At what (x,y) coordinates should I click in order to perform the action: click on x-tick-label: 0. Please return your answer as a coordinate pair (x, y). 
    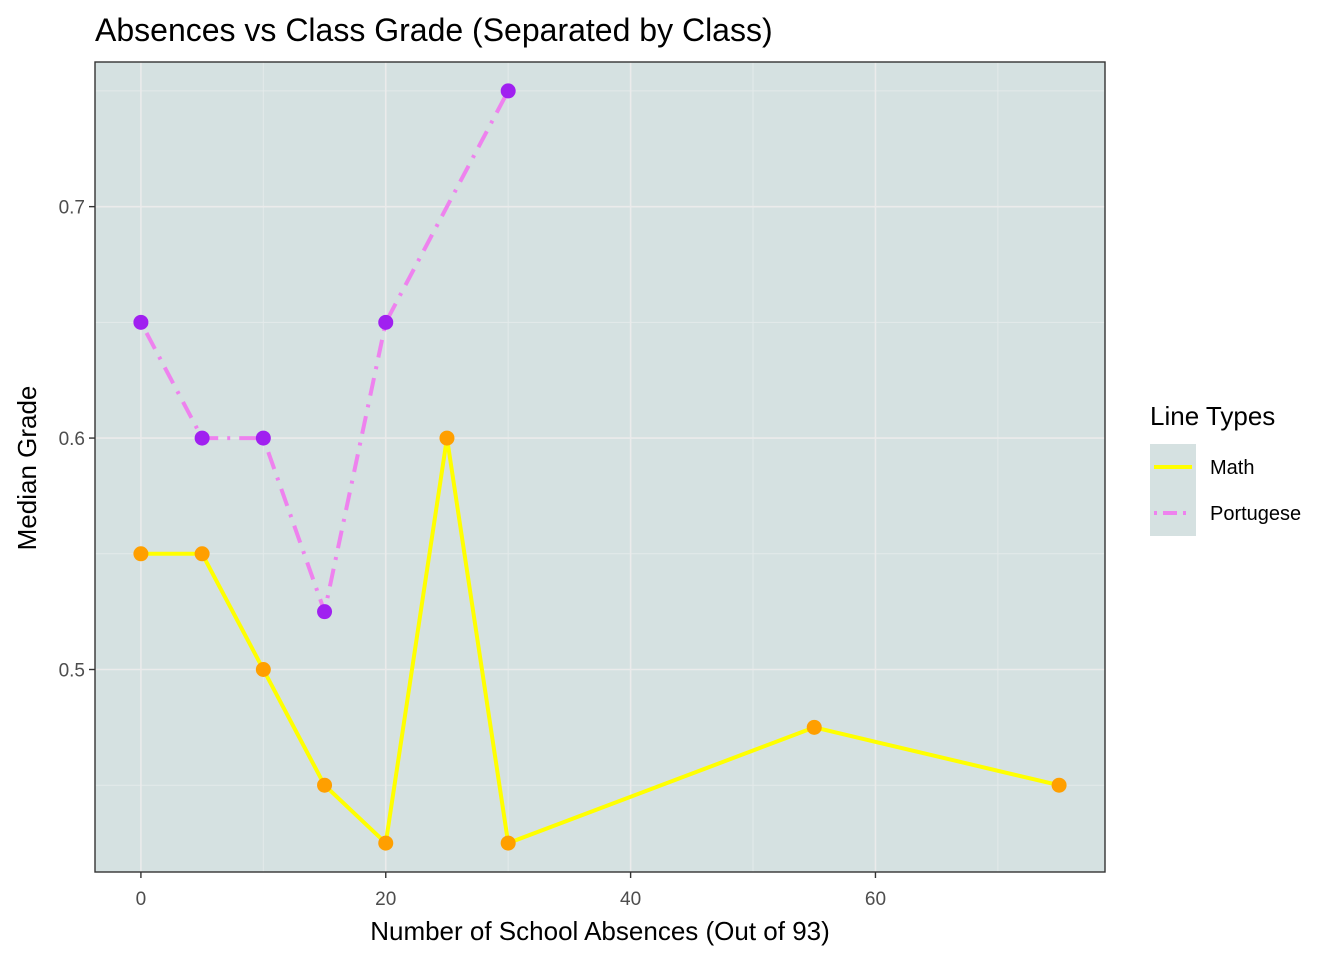
    Looking at the image, I should click on (141, 899).